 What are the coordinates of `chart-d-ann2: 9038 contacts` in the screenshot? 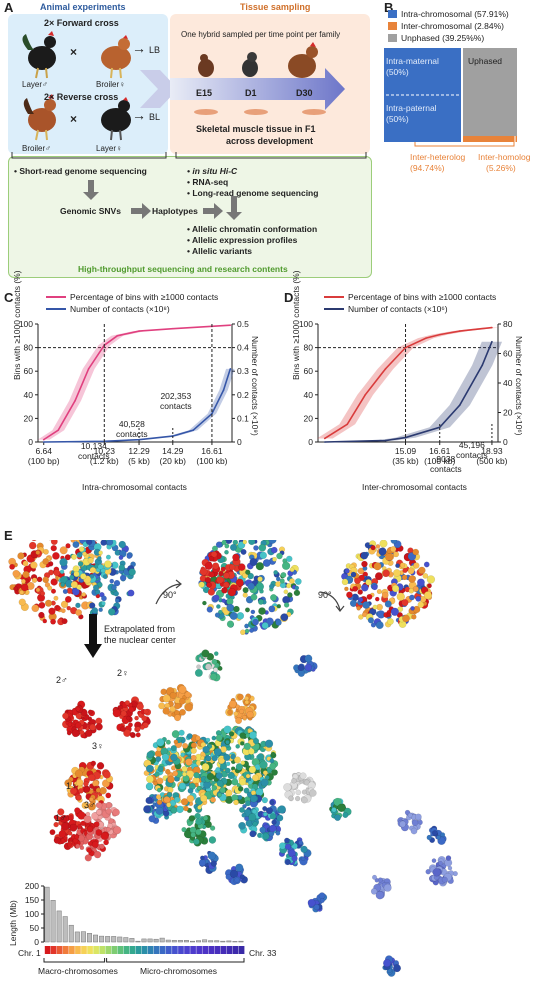 It's located at (446, 464).